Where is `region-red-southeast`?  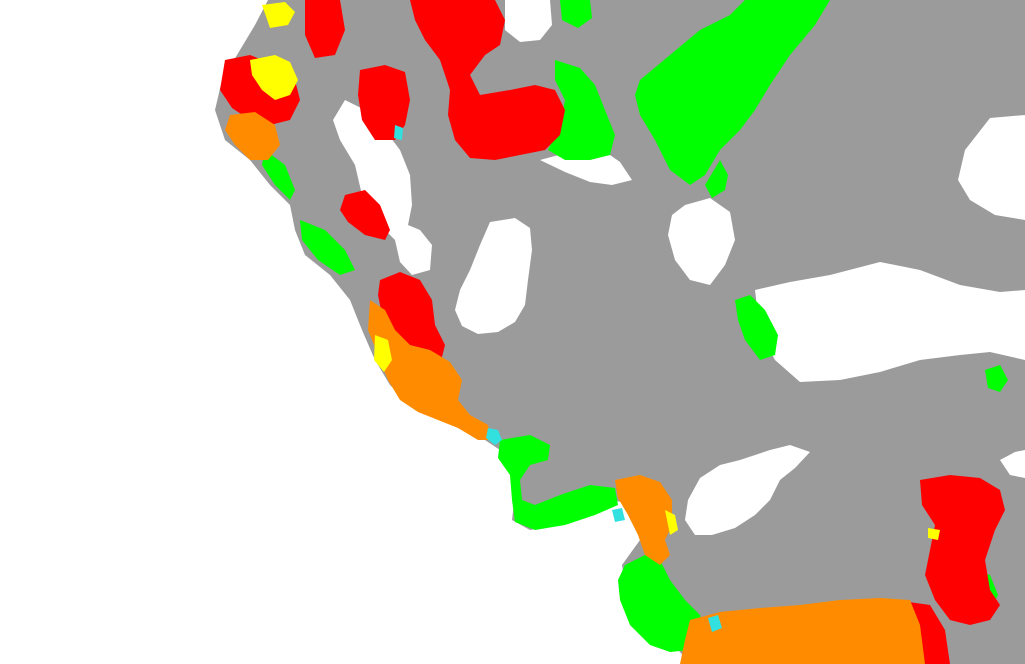 region-red-southeast is located at coordinates (962, 550).